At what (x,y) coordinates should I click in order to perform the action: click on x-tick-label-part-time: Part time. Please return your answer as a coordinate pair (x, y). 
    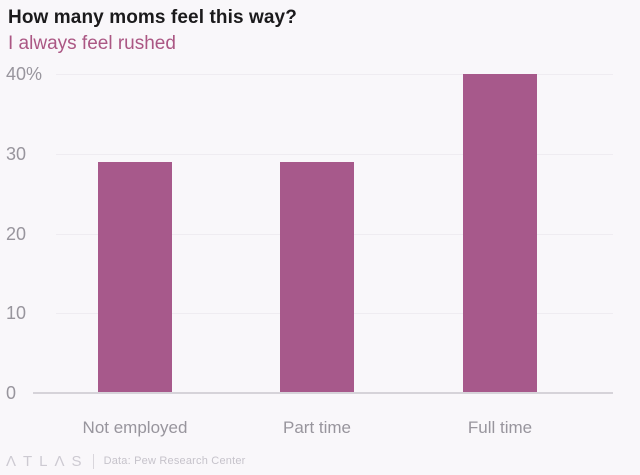
    Looking at the image, I should click on (317, 427).